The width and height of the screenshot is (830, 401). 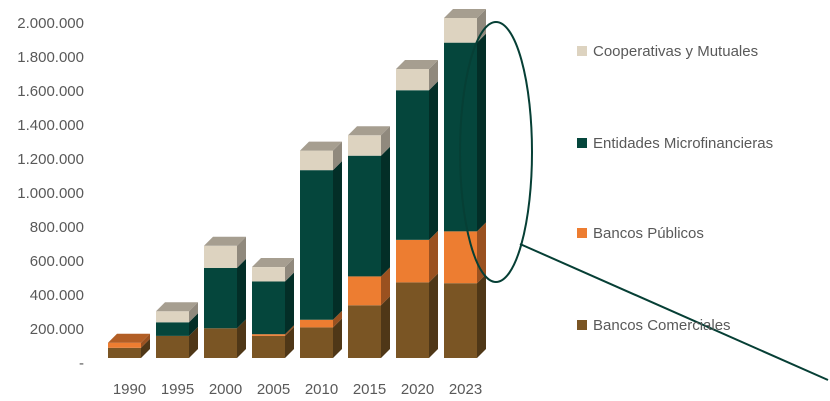 I want to click on legend-item: Bancos Públicos, so click(x=640, y=233).